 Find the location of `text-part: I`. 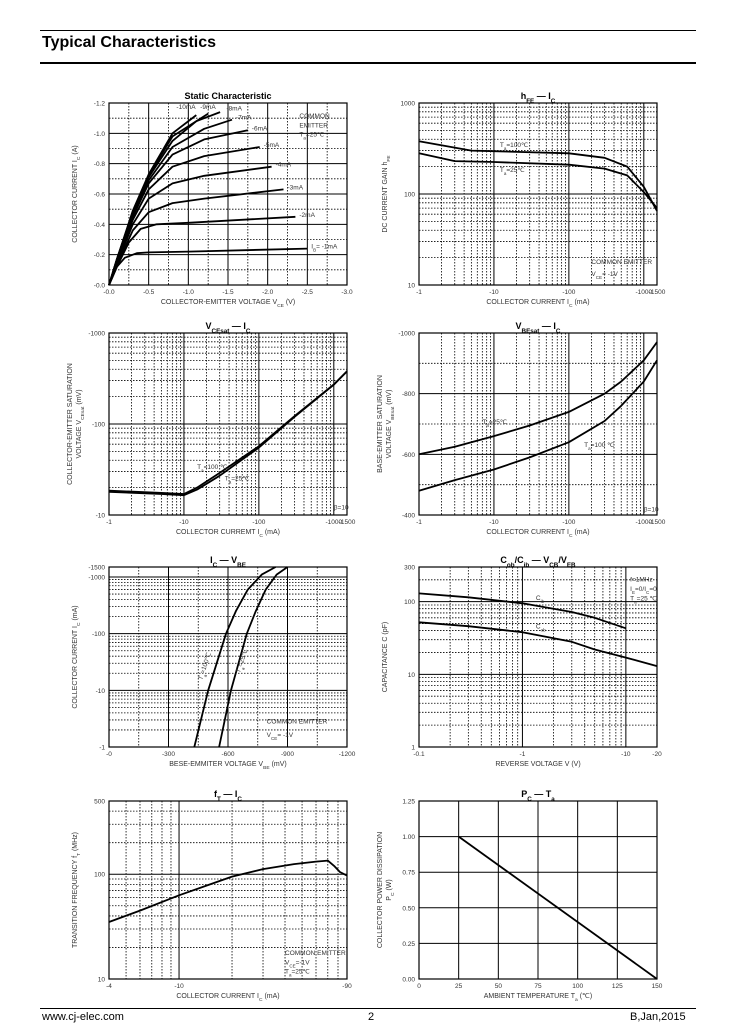

text-part: I is located at coordinates (312, 247).